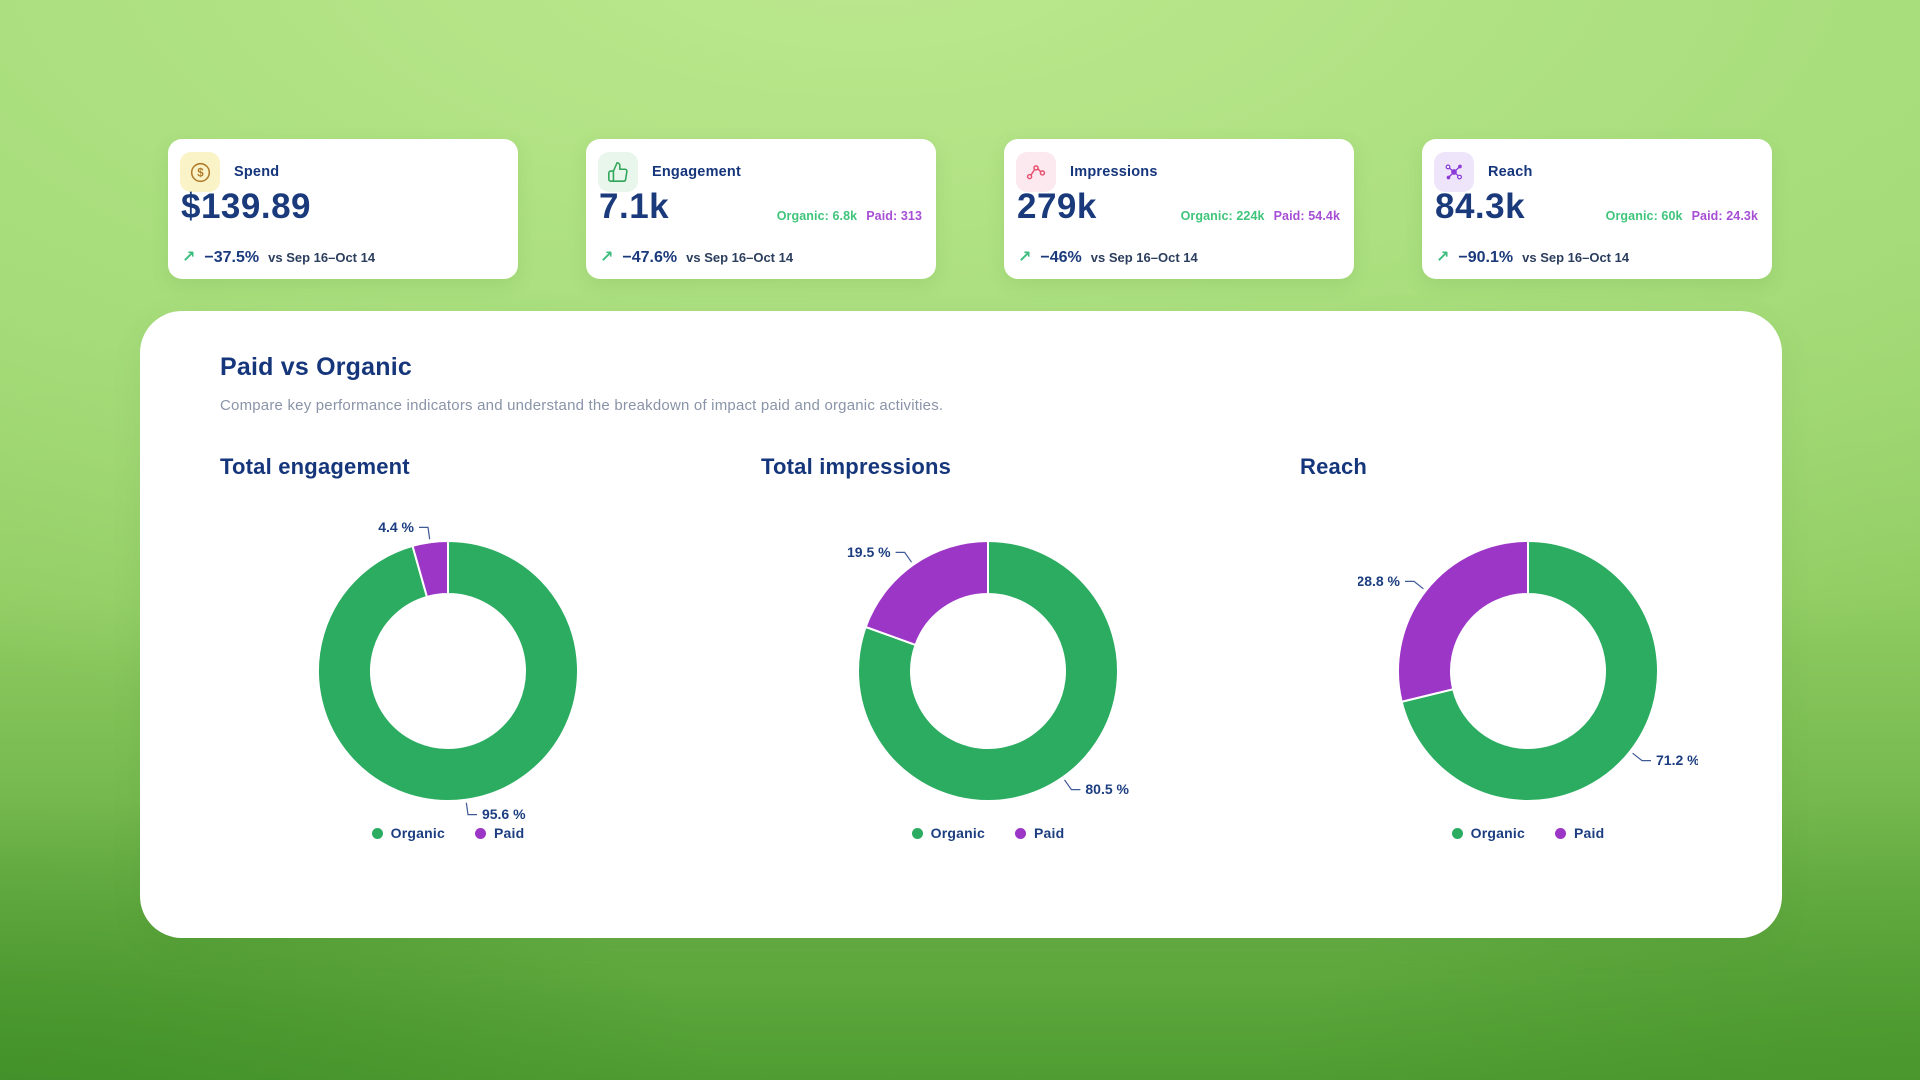 The image size is (1920, 1080). What do you see at coordinates (634, 206) in the screenshot?
I see `kpi-value: 7.1k` at bounding box center [634, 206].